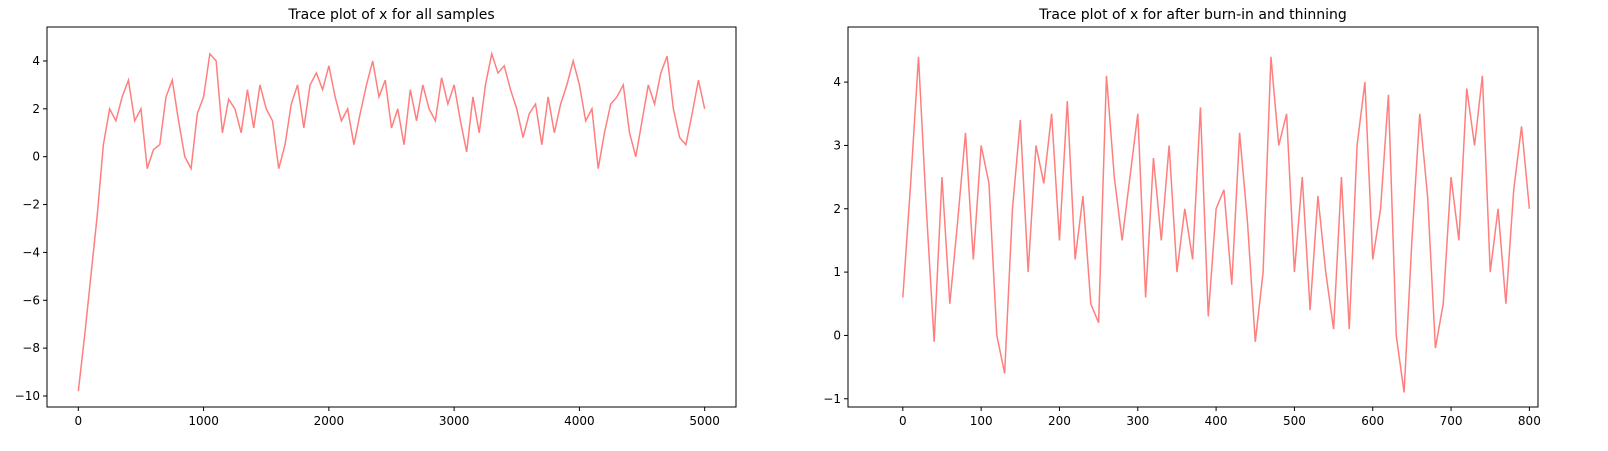 Image resolution: width=1608 pixels, height=451 pixels. Describe the element at coordinates (31, 348) in the screenshot. I see `y-tick-label: −8` at that location.